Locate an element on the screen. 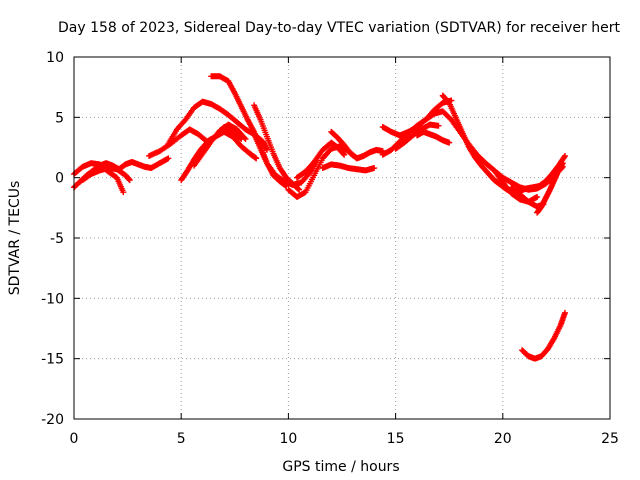 This screenshot has height=480, width=640. y-tick-label: 0 is located at coordinates (59, 179).